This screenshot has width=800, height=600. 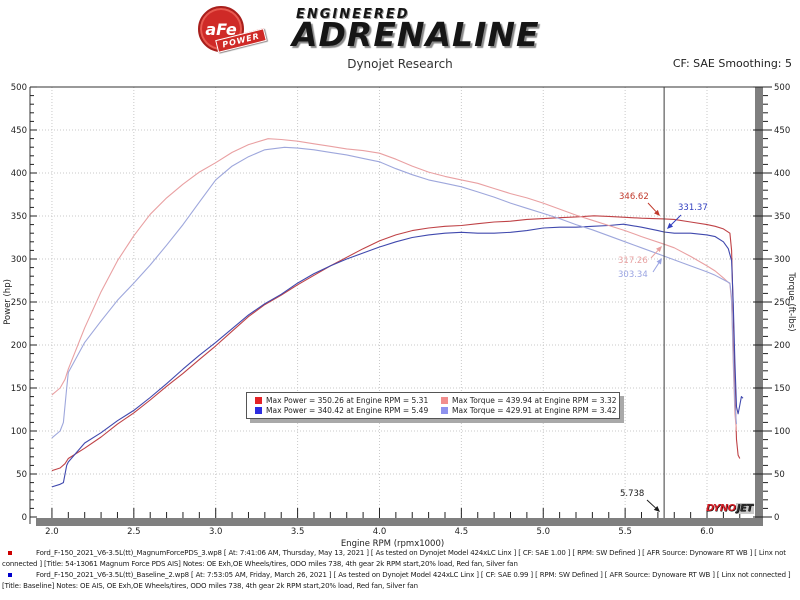 I want to click on legend-entry-power-magnumforce: Max Power = 350.26 at Engine RPM = 5.31, so click(x=340, y=400).